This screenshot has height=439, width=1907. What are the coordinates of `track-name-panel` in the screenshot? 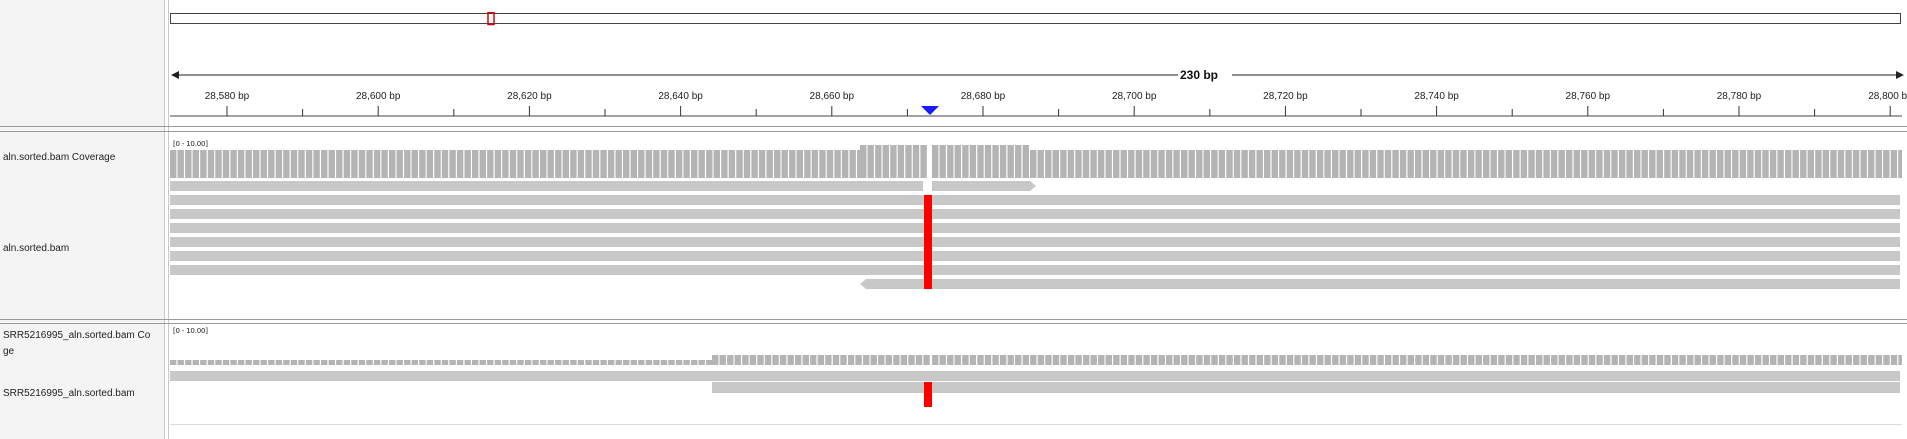 It's located at (82, 219).